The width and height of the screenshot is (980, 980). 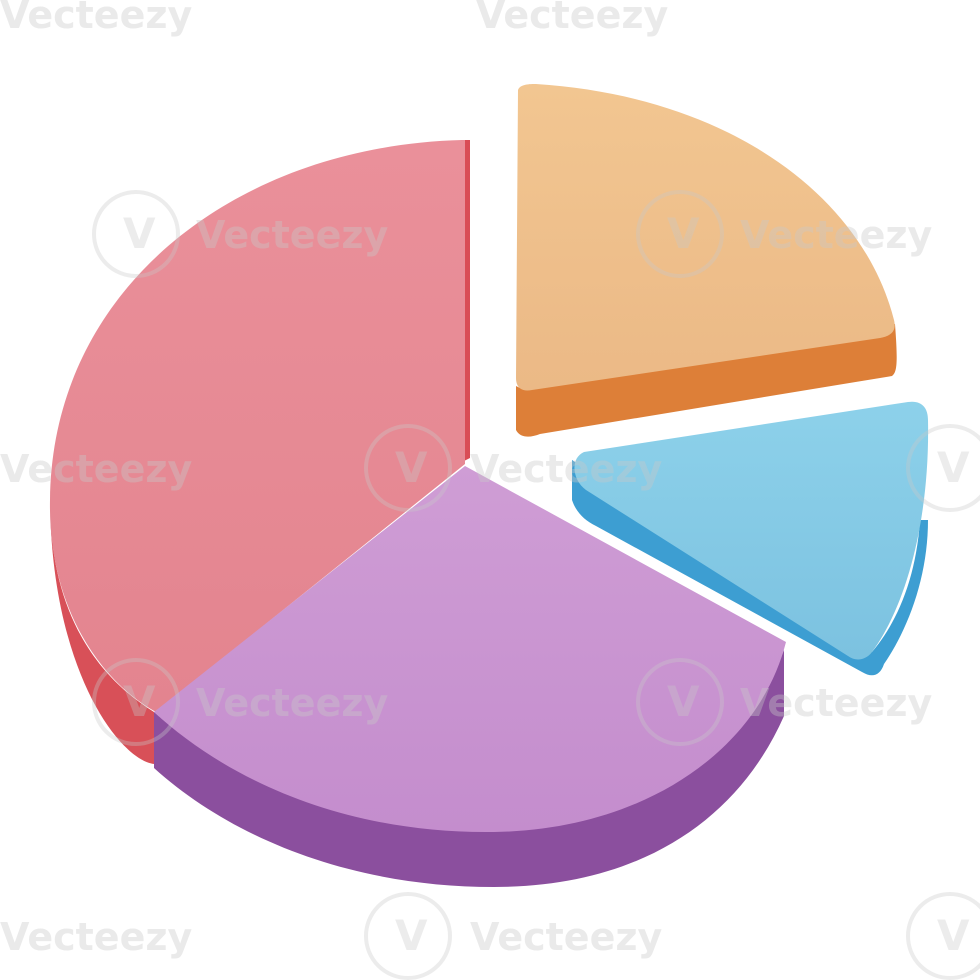 I want to click on watermark-row-3: V Vecteezy V Vecteezy, so click(x=512, y=702).